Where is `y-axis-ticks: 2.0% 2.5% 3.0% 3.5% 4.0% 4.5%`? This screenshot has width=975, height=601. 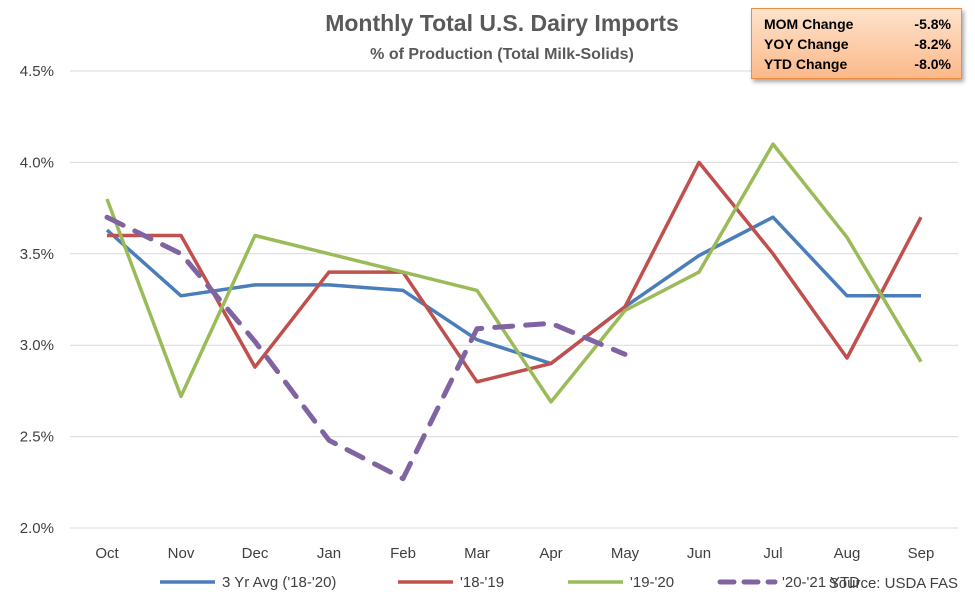
y-axis-ticks: 2.0% 2.5% 3.0% 3.5% 4.0% 4.5% is located at coordinates (37, 300).